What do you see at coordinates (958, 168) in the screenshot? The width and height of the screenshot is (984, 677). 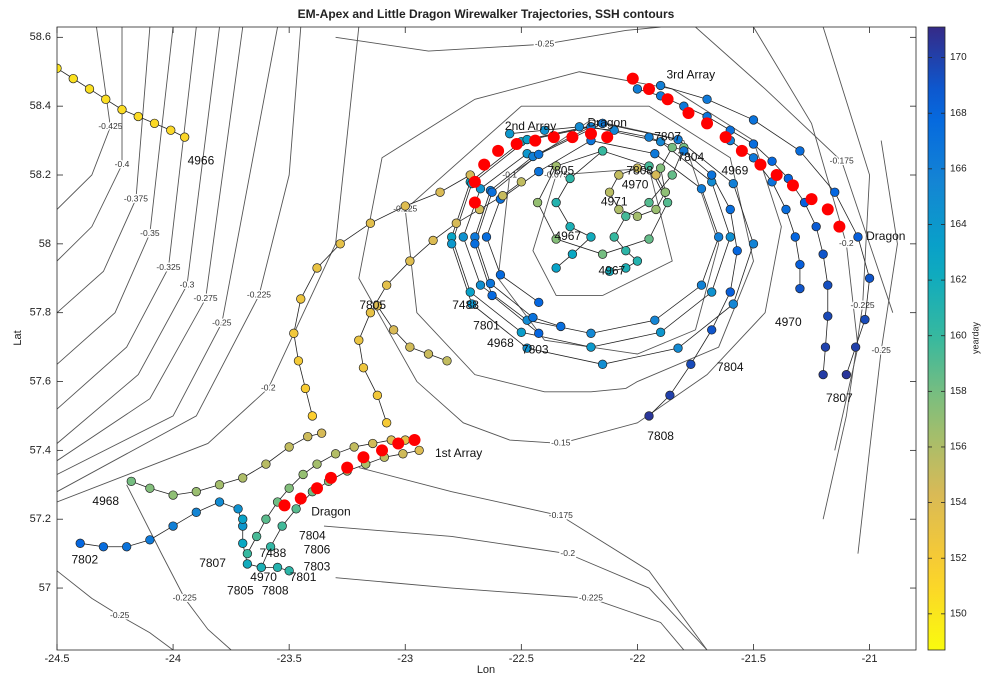 I see `colorbar-tick-label: 166` at bounding box center [958, 168].